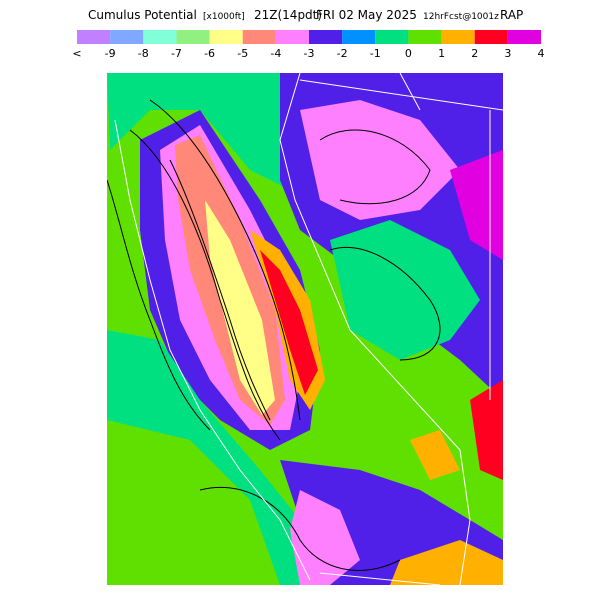  What do you see at coordinates (342, 53) in the screenshot?
I see `colorbar-label: -2` at bounding box center [342, 53].